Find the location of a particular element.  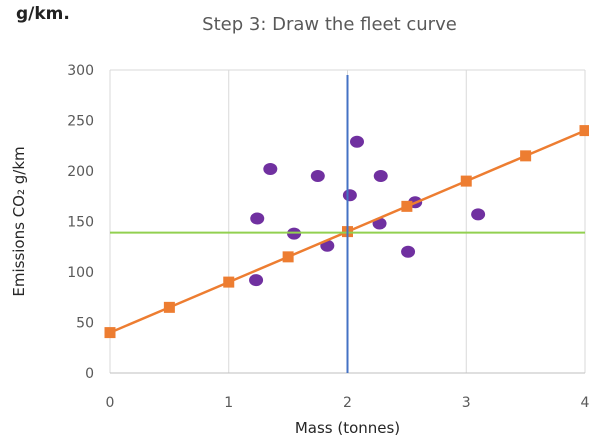

y-tick-label-4: 200 is located at coordinates (80, 172).